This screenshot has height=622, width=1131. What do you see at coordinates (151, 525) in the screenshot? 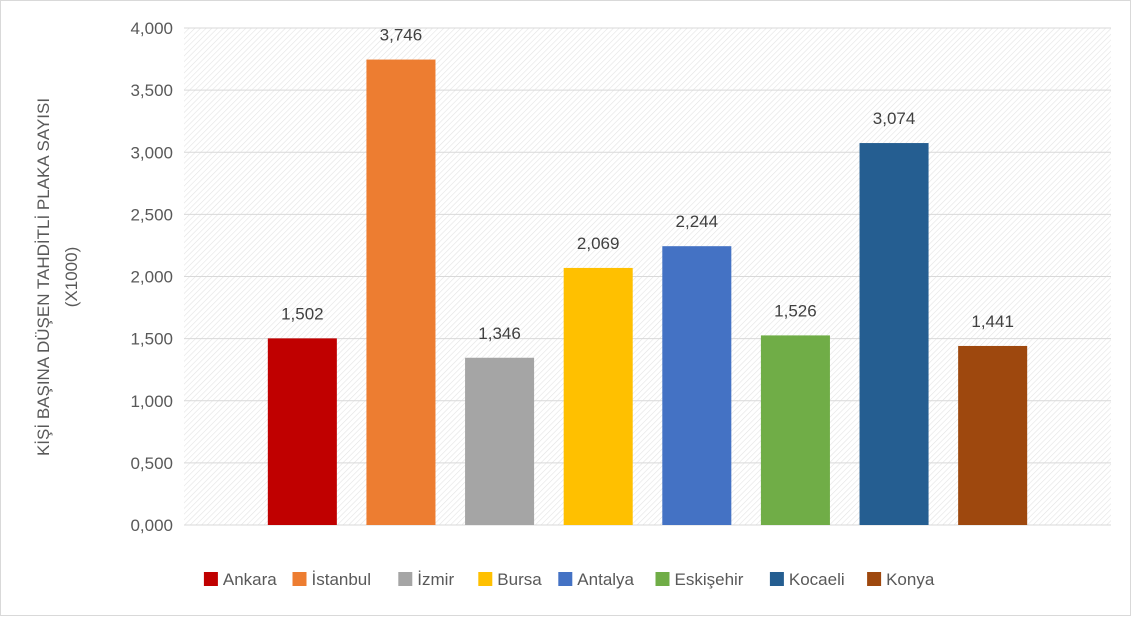
I see `y-tick-label: 0,000` at bounding box center [151, 525].